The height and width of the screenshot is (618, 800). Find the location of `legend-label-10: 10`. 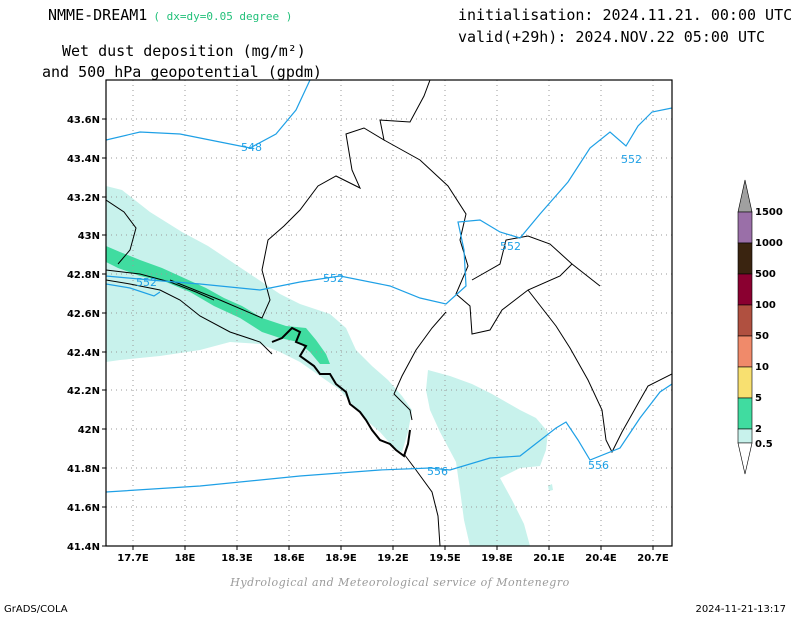

legend-label-10: 10 is located at coordinates (762, 367).